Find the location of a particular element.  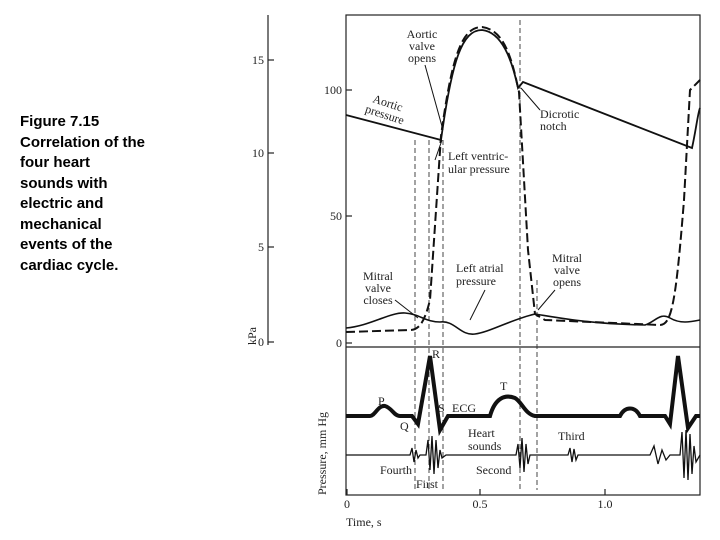

ecg-label: R is located at coordinates (436, 354).